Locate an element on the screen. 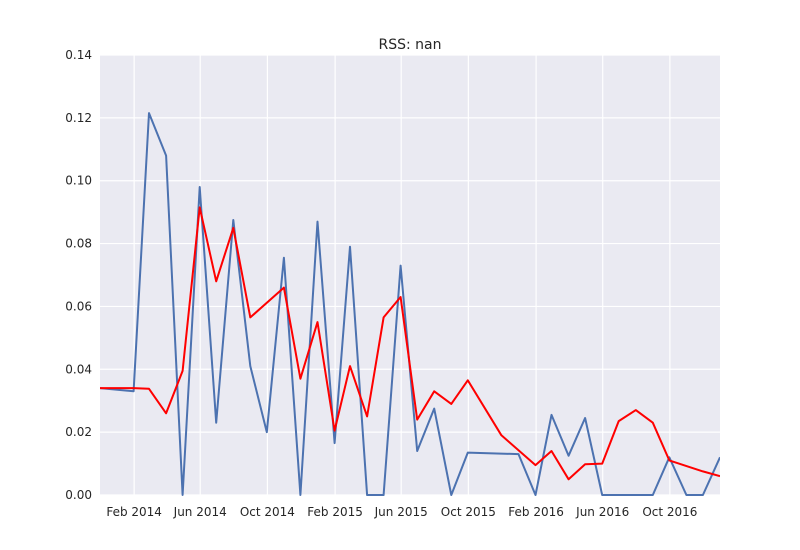 The width and height of the screenshot is (800, 550). y-tick-label: 0.08 is located at coordinates (78, 244).